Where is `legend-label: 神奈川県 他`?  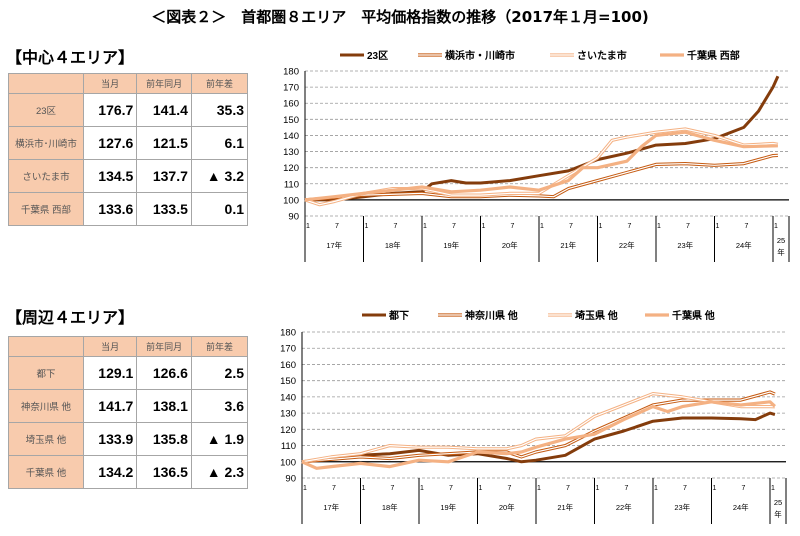 legend-label: 神奈川県 他 is located at coordinates (491, 315).